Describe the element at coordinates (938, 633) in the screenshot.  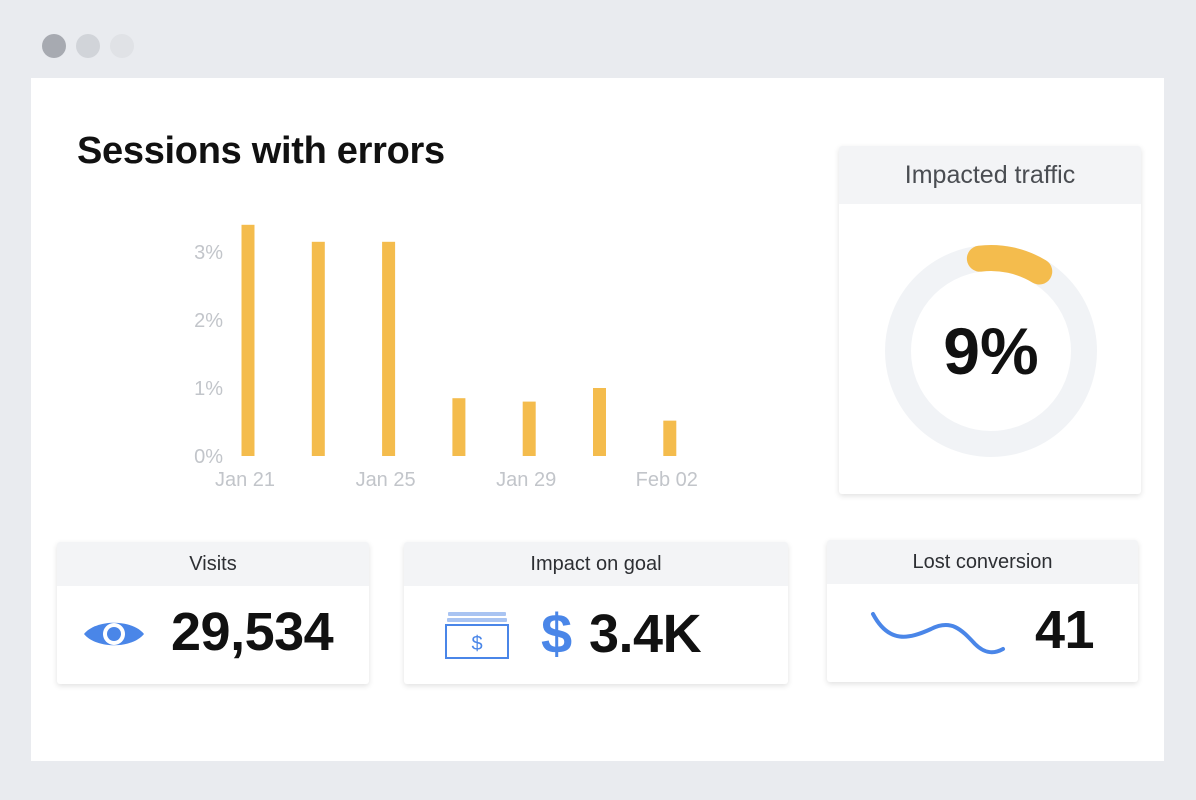
I see `trend-line-icon` at that location.